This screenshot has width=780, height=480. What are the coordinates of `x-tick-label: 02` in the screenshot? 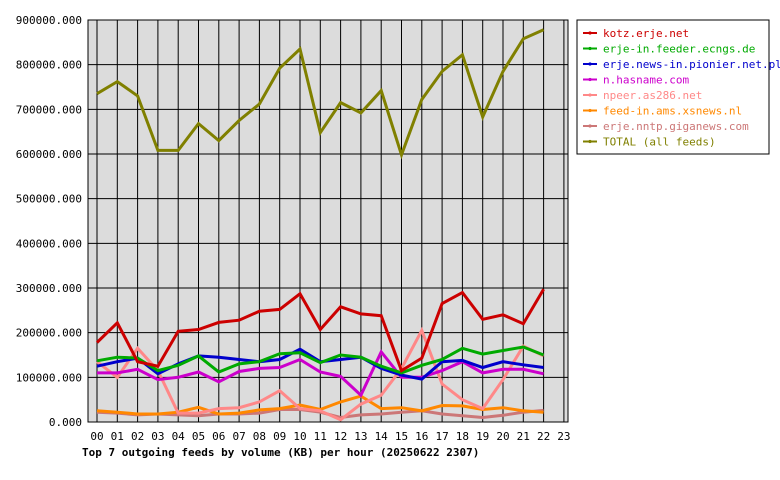 It's located at (137, 436).